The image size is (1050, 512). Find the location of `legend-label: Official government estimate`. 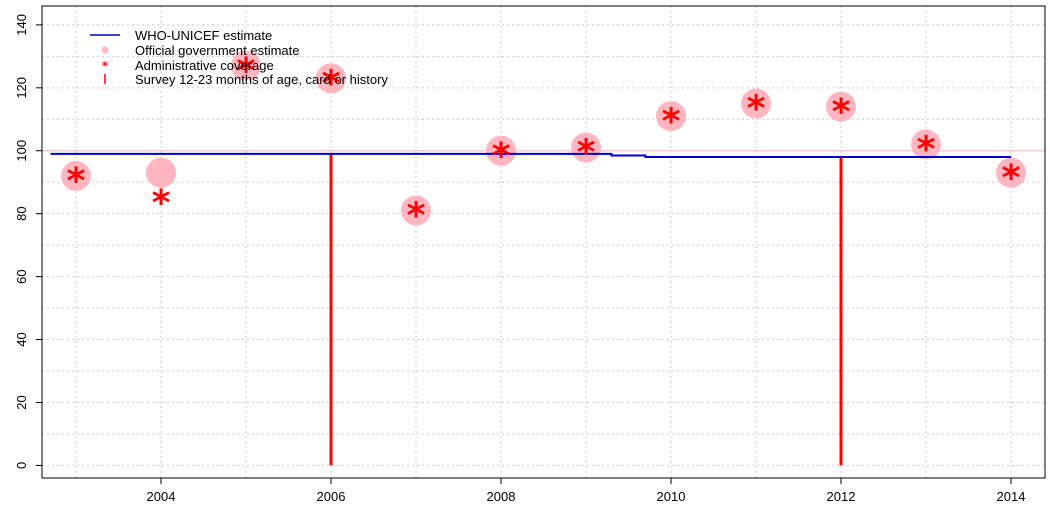

legend-label: Official government estimate is located at coordinates (217, 50).